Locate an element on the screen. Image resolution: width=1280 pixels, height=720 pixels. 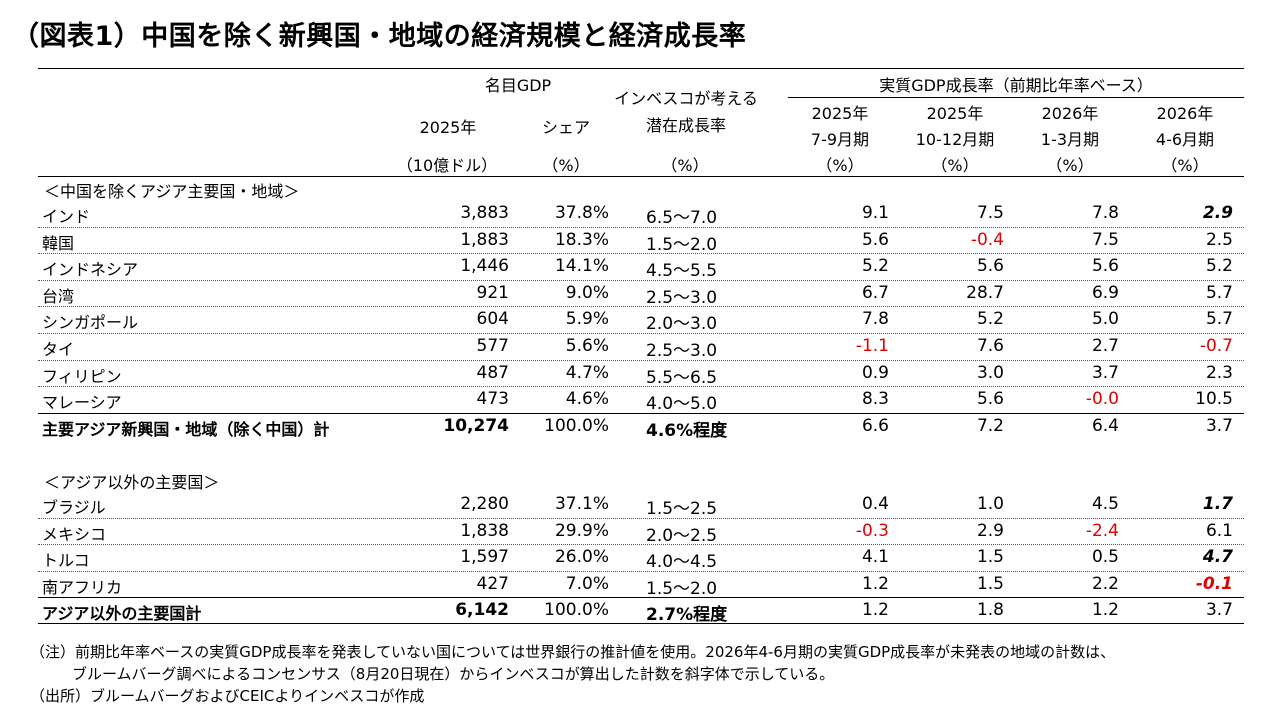
header-quarter-1-period: 7-9月期 is located at coordinates (840, 139).